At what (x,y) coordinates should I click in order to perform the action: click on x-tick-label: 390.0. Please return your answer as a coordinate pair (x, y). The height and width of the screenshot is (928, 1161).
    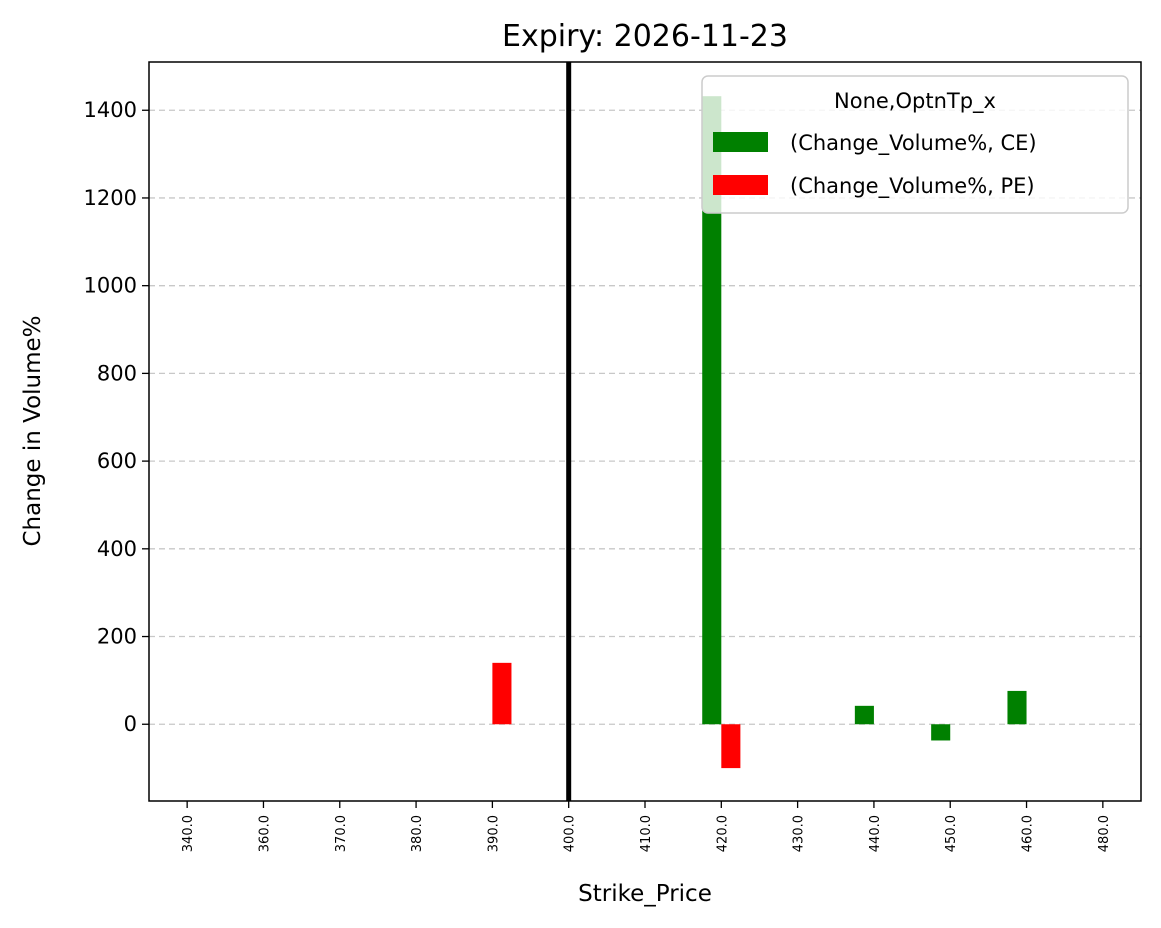
    Looking at the image, I should click on (493, 833).